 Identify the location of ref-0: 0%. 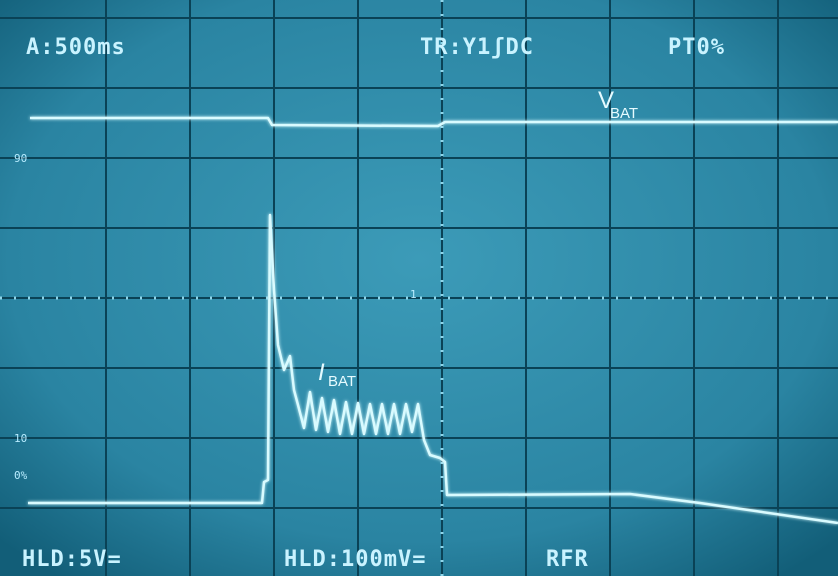
(21, 475).